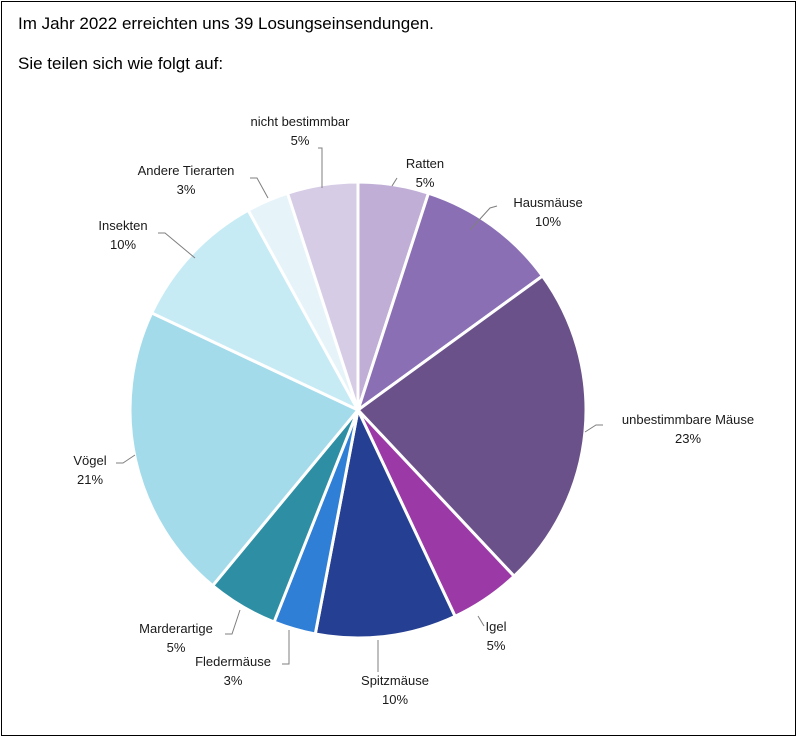  Describe the element at coordinates (301, 131) in the screenshot. I see `slice-label-nicht-bestimmbar: nicht bestimmbar 5%` at that location.